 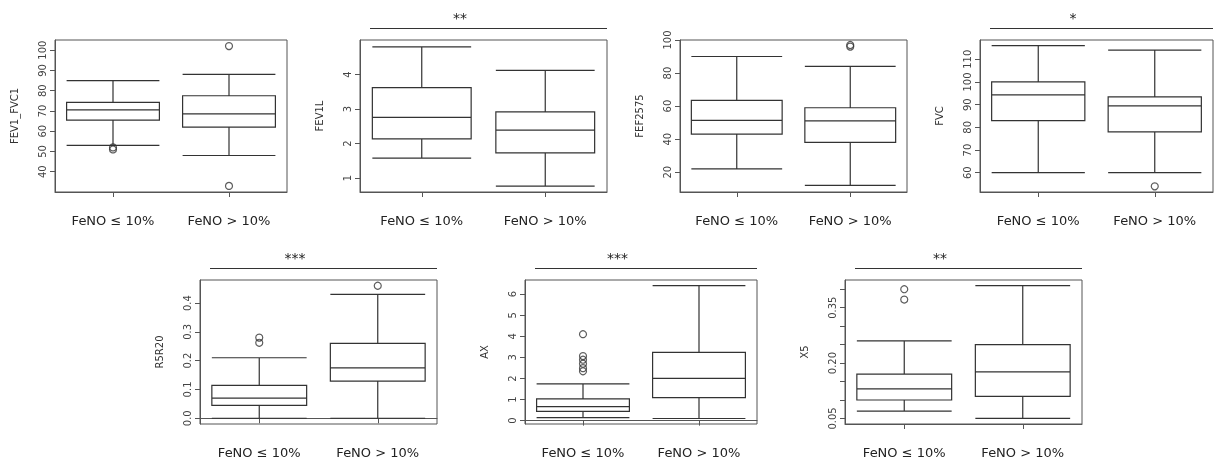 I want to click on y-tick-label: 0.20, so click(x=832, y=363).